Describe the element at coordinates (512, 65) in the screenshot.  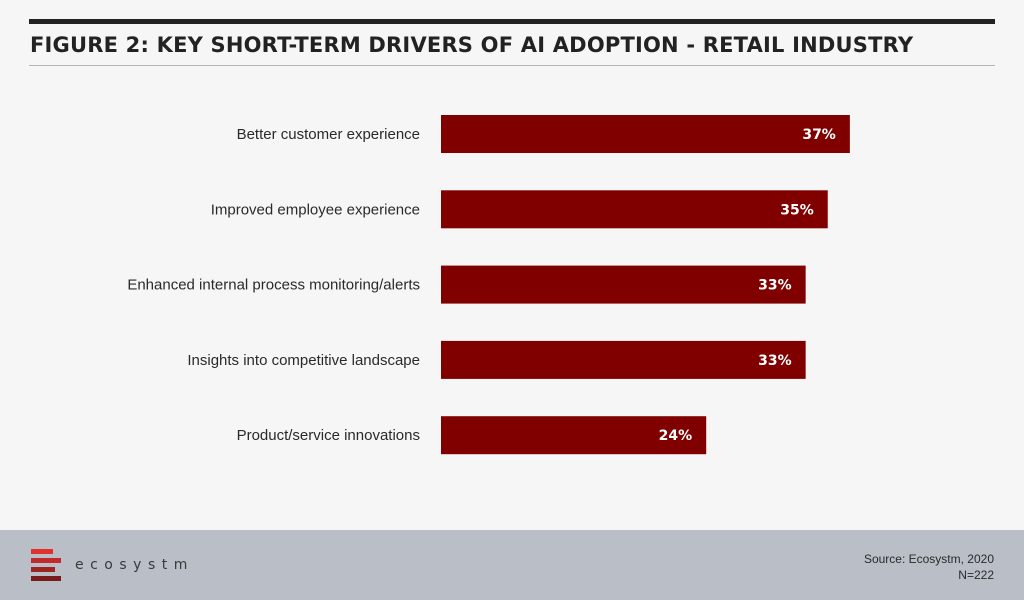
I see `title-divider` at that location.